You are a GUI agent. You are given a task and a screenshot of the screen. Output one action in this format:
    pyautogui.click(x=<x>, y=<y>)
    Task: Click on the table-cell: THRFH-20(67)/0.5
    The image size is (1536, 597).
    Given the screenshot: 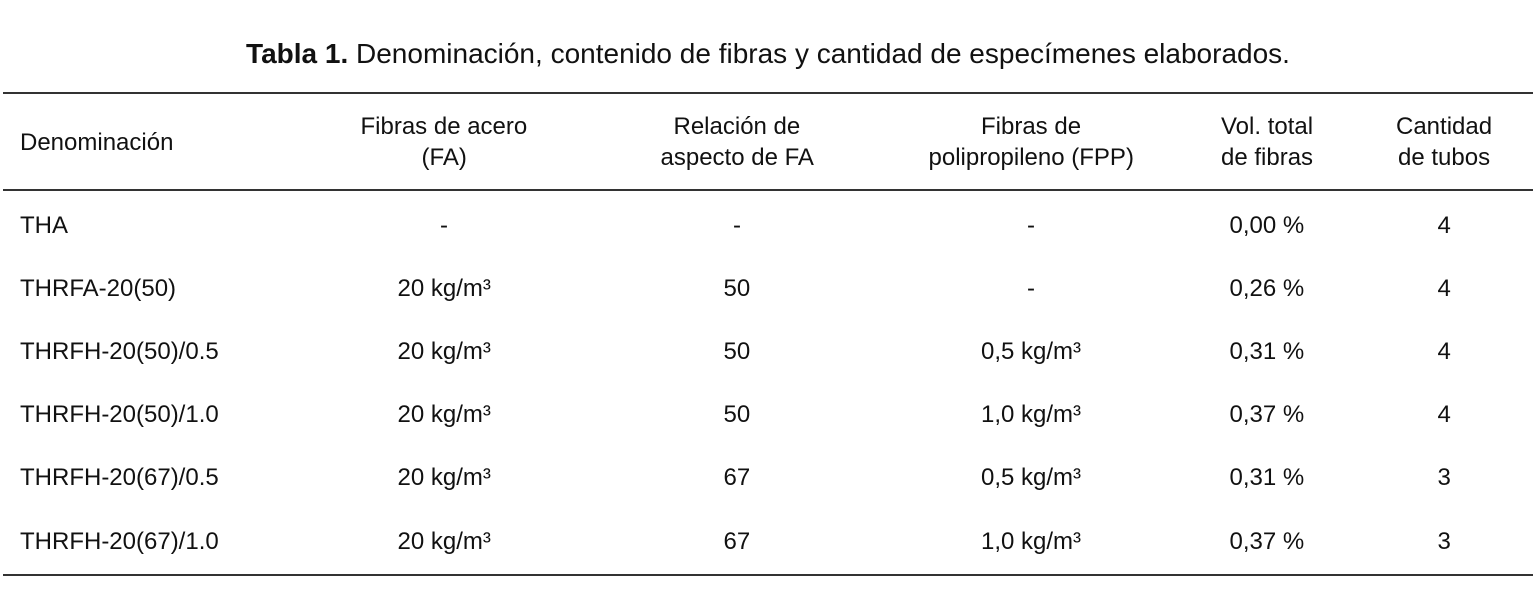 What is the action you would take?
    pyautogui.click(x=119, y=478)
    